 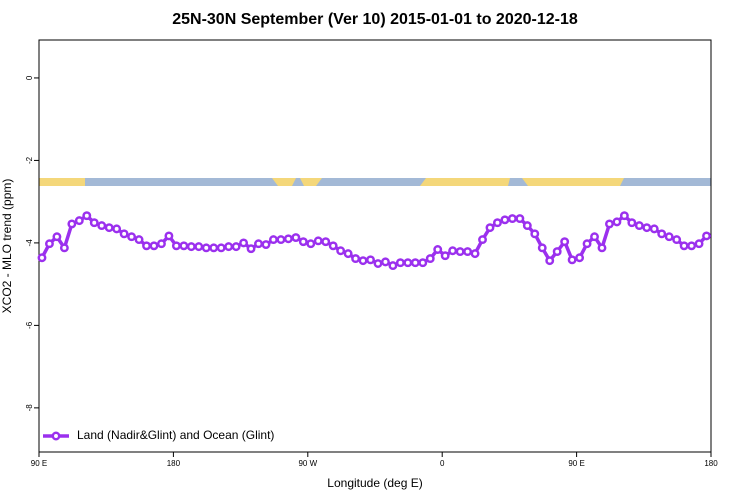 I want to click on legend-label: Land (Nadir&Glint) and Ocean (Glint), so click(x=175, y=435).